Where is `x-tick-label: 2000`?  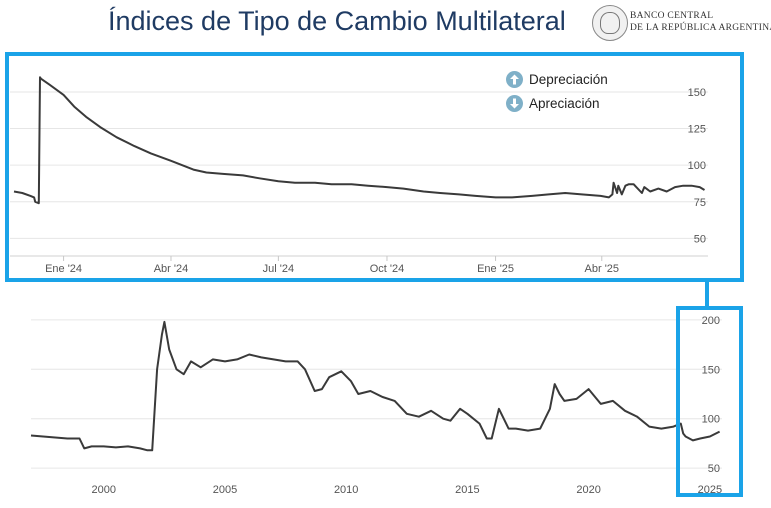
x-tick-label: 2000 is located at coordinates (103, 490).